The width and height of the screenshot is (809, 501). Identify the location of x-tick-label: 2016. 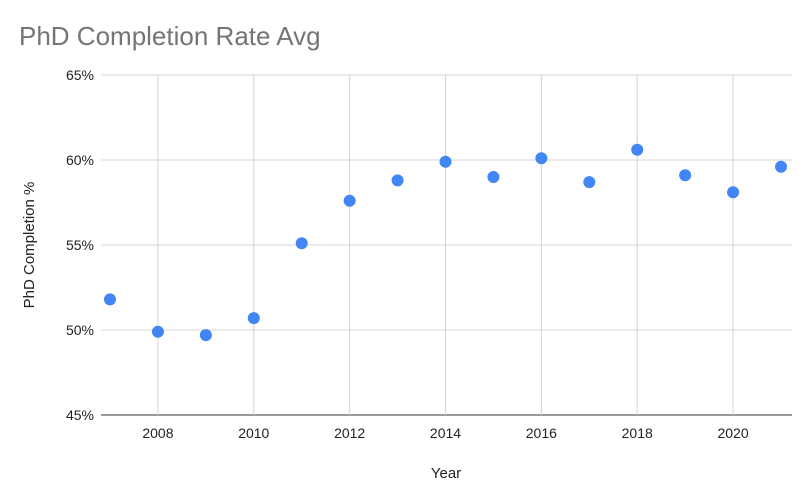
(541, 433).